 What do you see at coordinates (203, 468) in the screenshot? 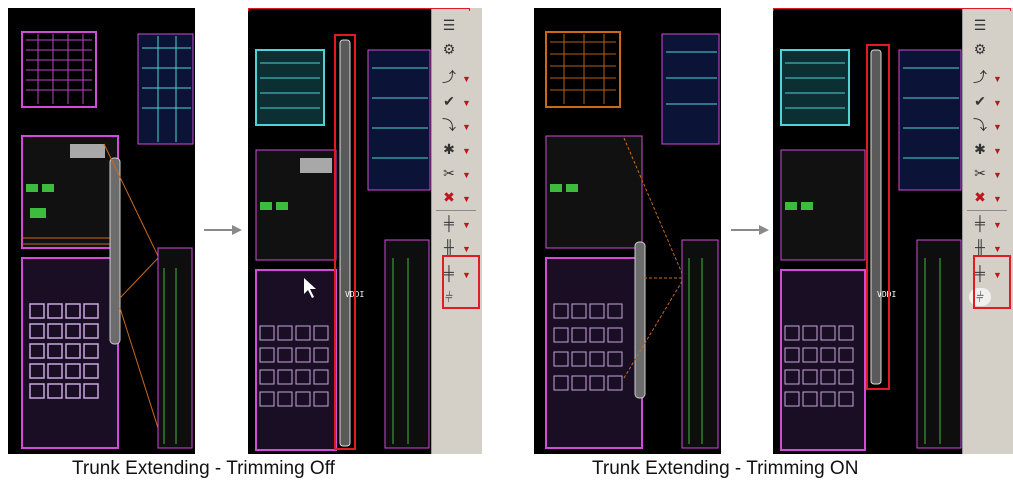
I see `caption-trimming-off: Trunk Extending - Trimming Off` at bounding box center [203, 468].